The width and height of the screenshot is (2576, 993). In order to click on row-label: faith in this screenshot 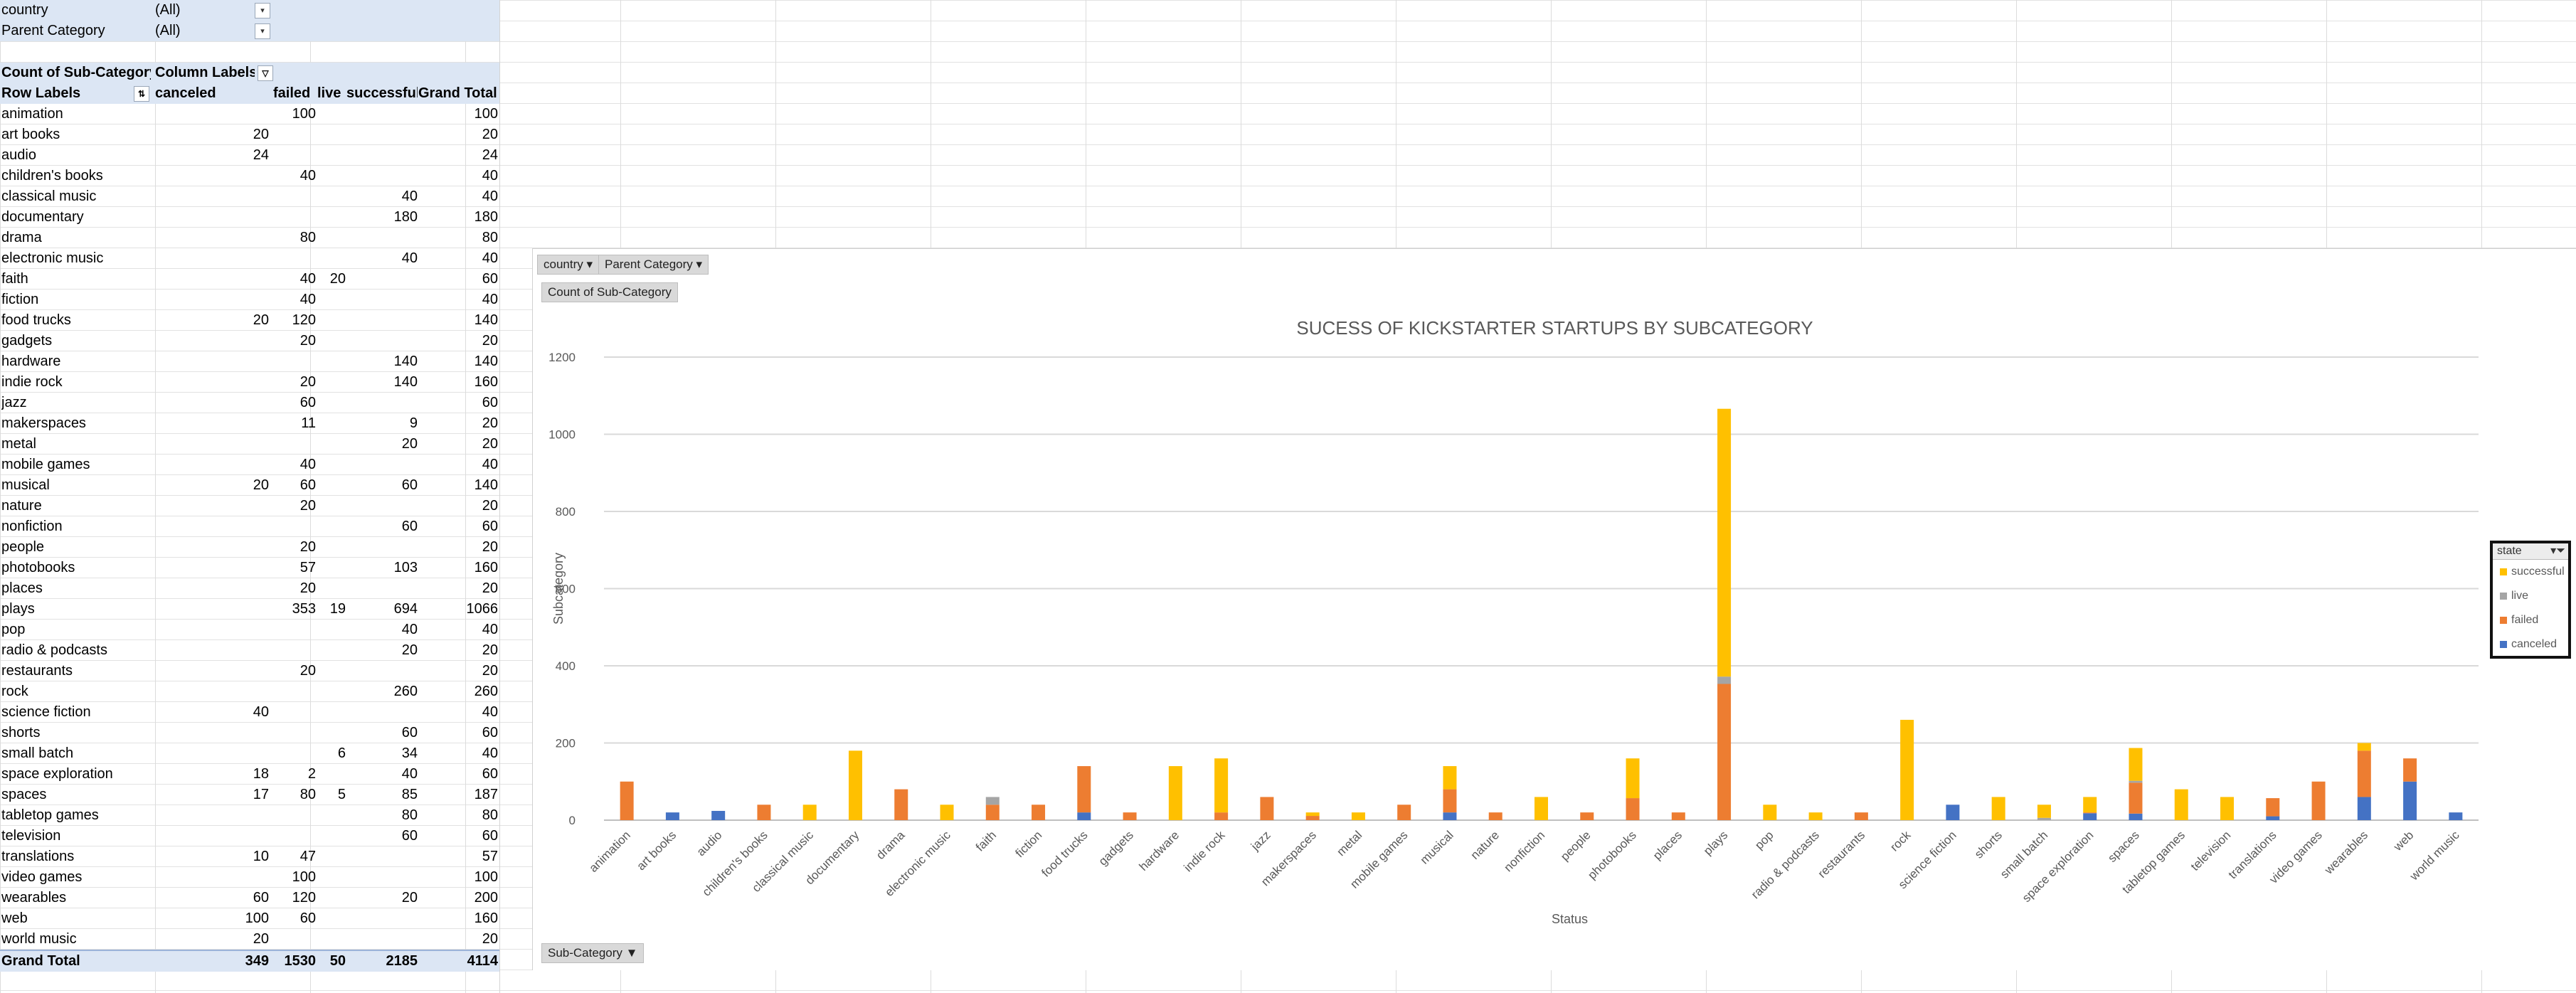, I will do `click(15, 279)`.